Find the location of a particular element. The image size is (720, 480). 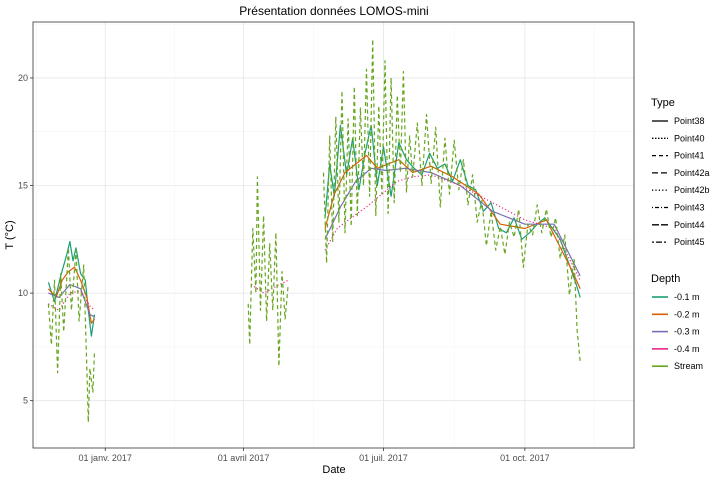

legend-label-type: Point41 is located at coordinates (689, 156).